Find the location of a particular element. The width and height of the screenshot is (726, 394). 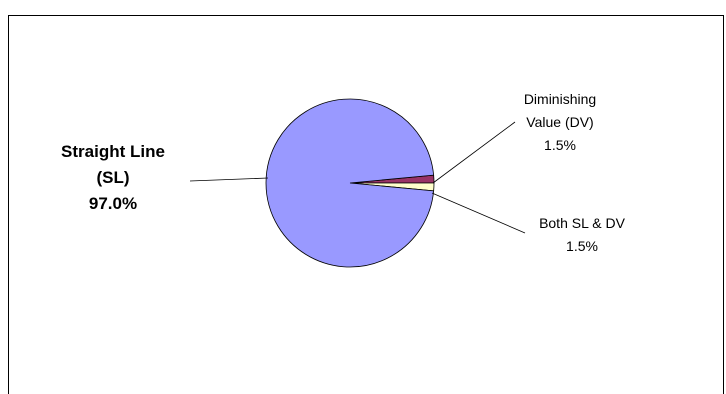

slice-category-label-0: (SL) is located at coordinates (112, 177).